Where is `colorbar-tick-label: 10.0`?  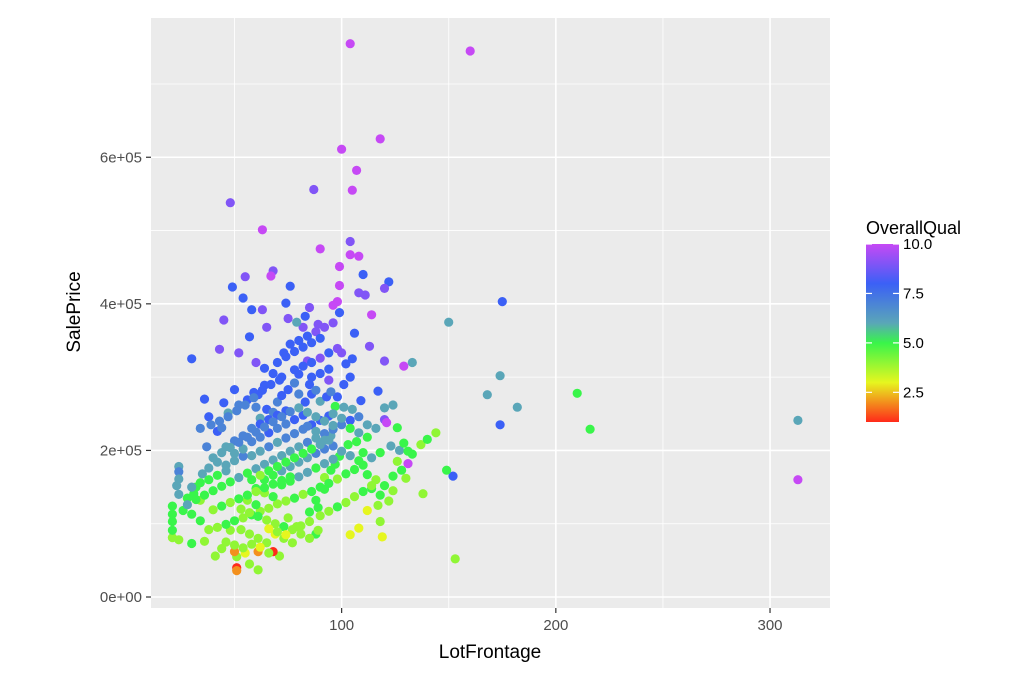 colorbar-tick-label: 10.0 is located at coordinates (917, 244).